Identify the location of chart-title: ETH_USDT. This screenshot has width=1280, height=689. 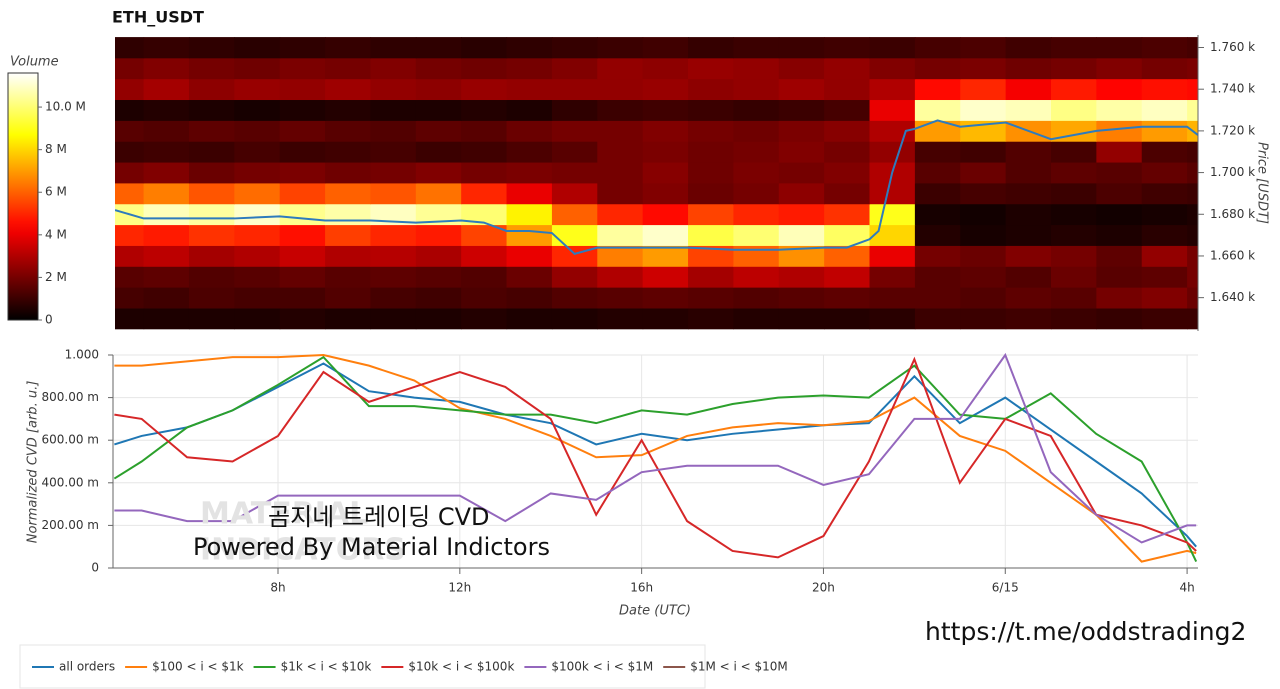
(158, 17).